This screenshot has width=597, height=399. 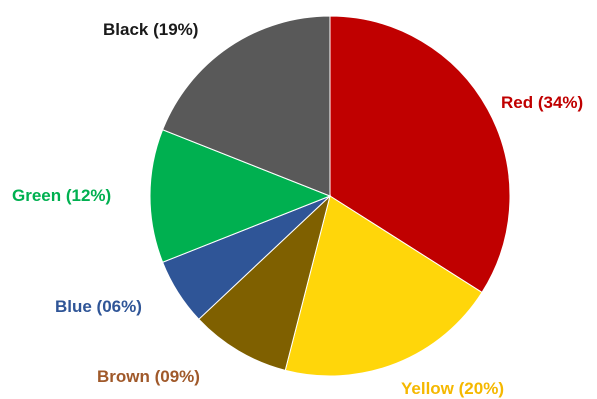 I want to click on slice-label-brown: Brown (09%), so click(x=148, y=376).